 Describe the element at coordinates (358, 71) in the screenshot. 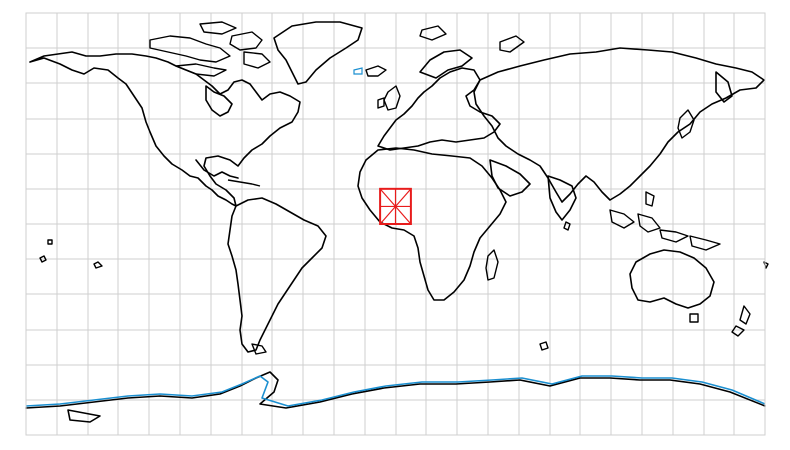

I see `lake` at that location.